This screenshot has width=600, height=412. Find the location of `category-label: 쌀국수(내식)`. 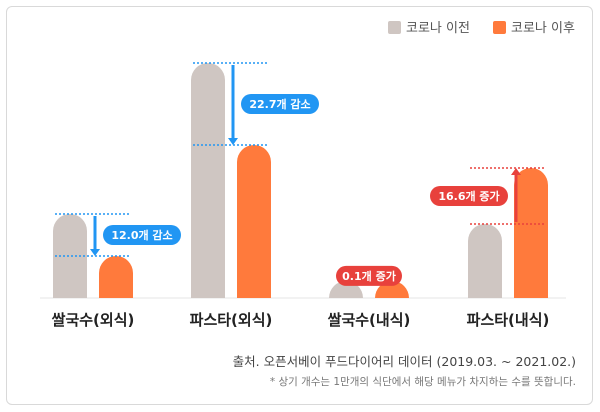

category-label: 쌀국수(내식) is located at coordinates (369, 320).